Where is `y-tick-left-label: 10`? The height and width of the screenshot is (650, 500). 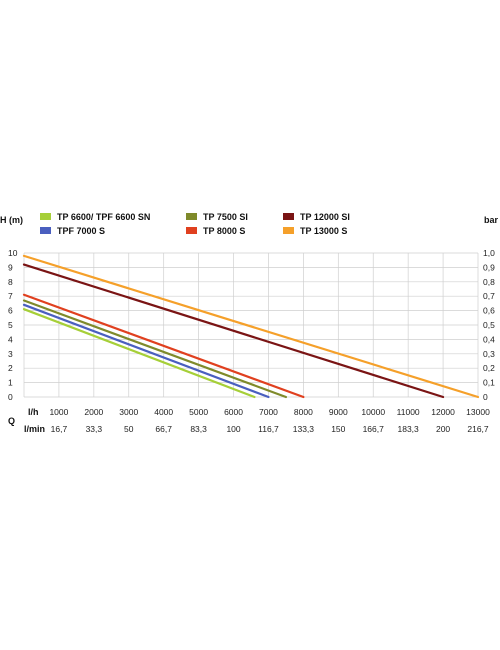 y-tick-left-label: 10 is located at coordinates (13, 253).